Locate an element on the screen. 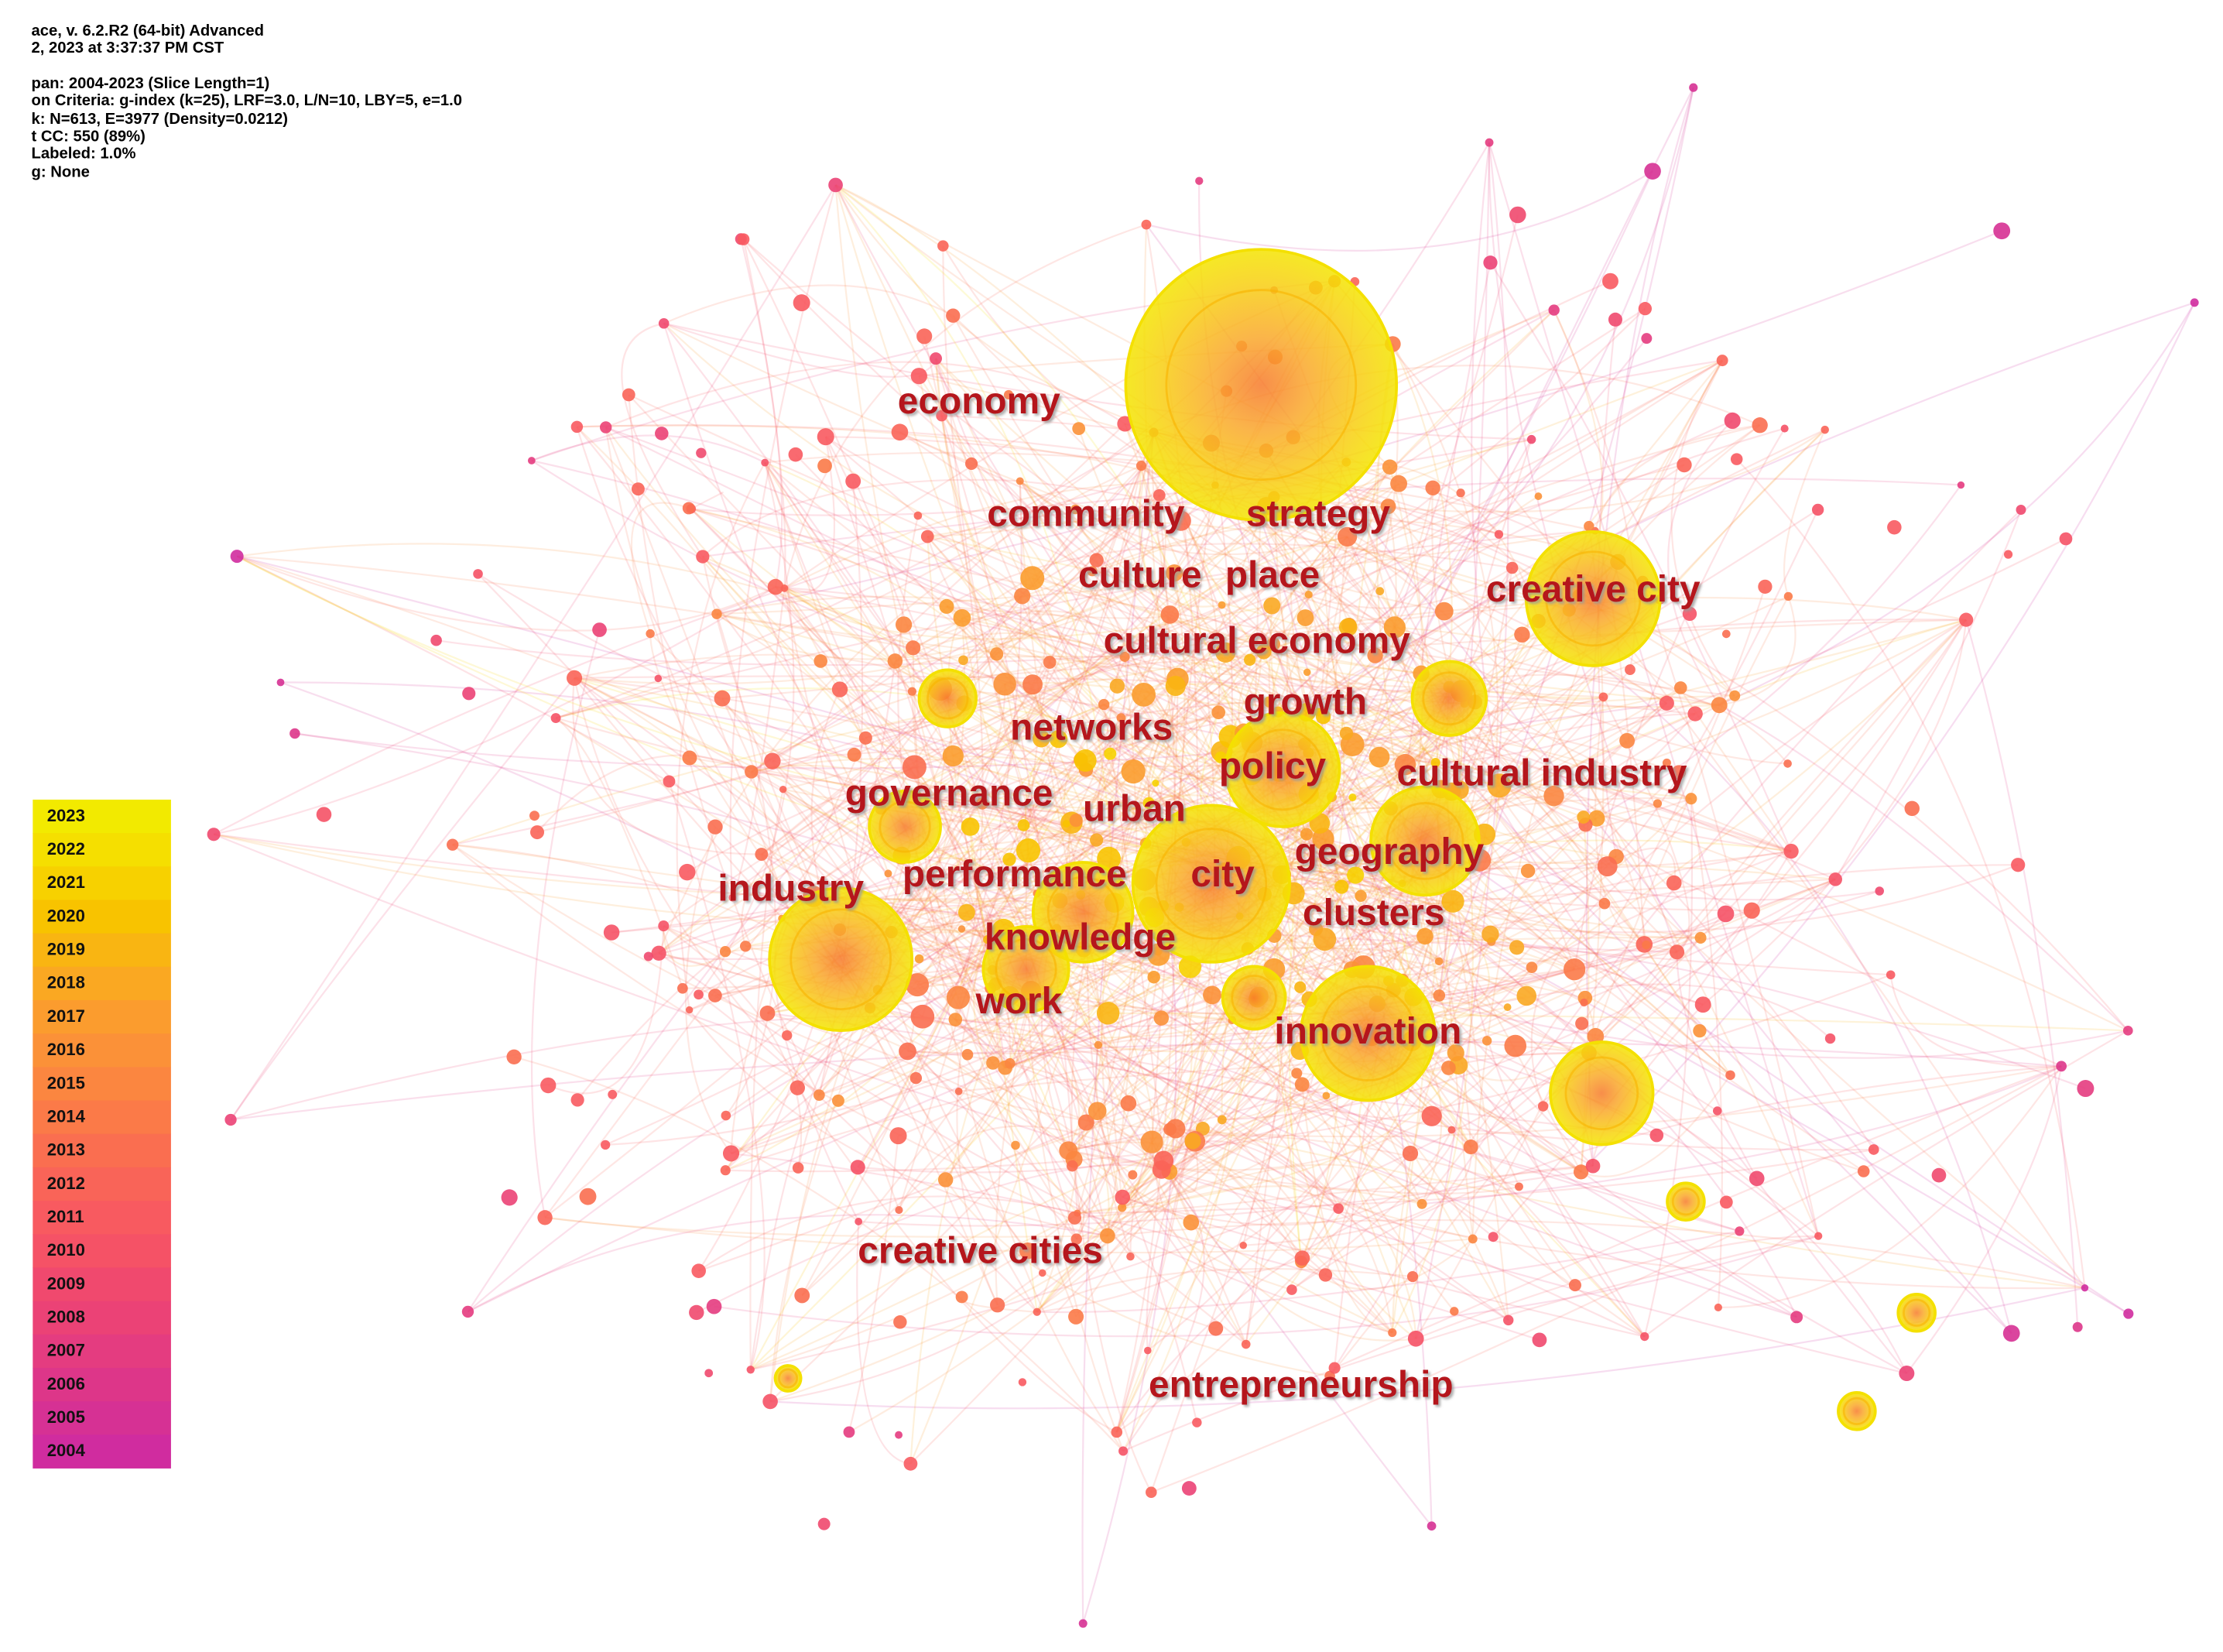 The image size is (2223, 1652). legend-year: 2009 is located at coordinates (66, 1283).